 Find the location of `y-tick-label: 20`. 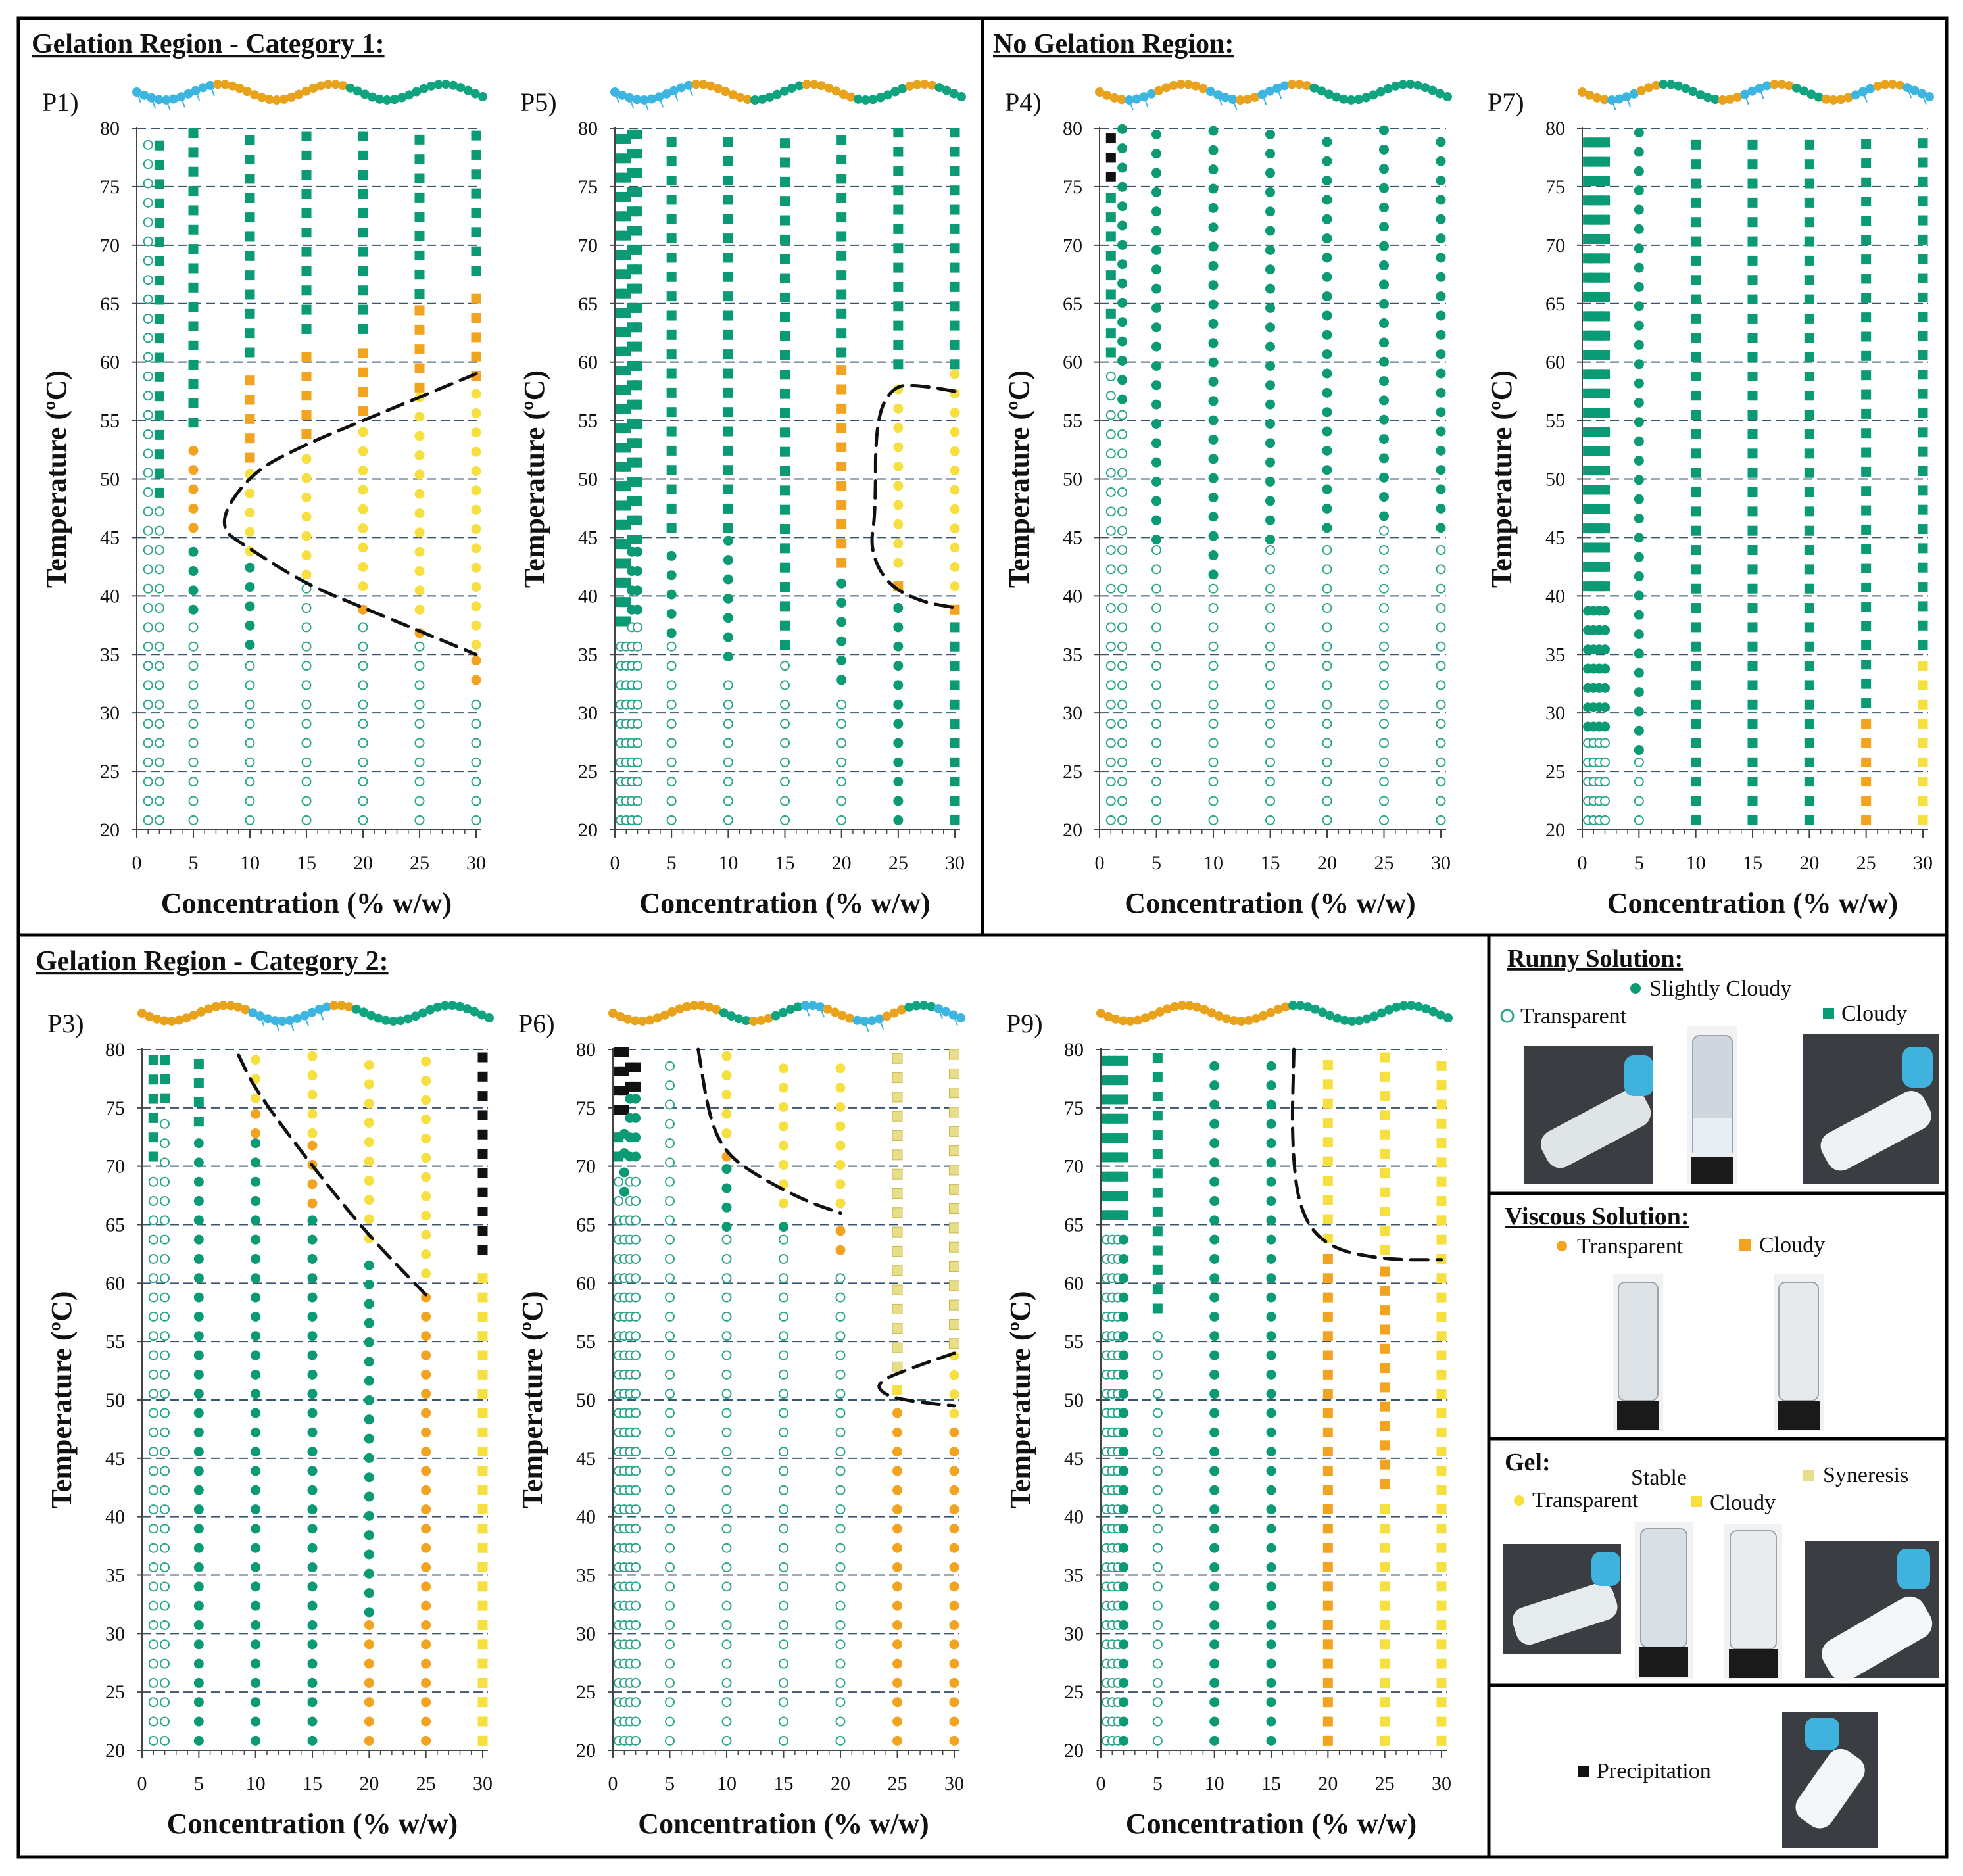

y-tick-label: 20 is located at coordinates (586, 1751).